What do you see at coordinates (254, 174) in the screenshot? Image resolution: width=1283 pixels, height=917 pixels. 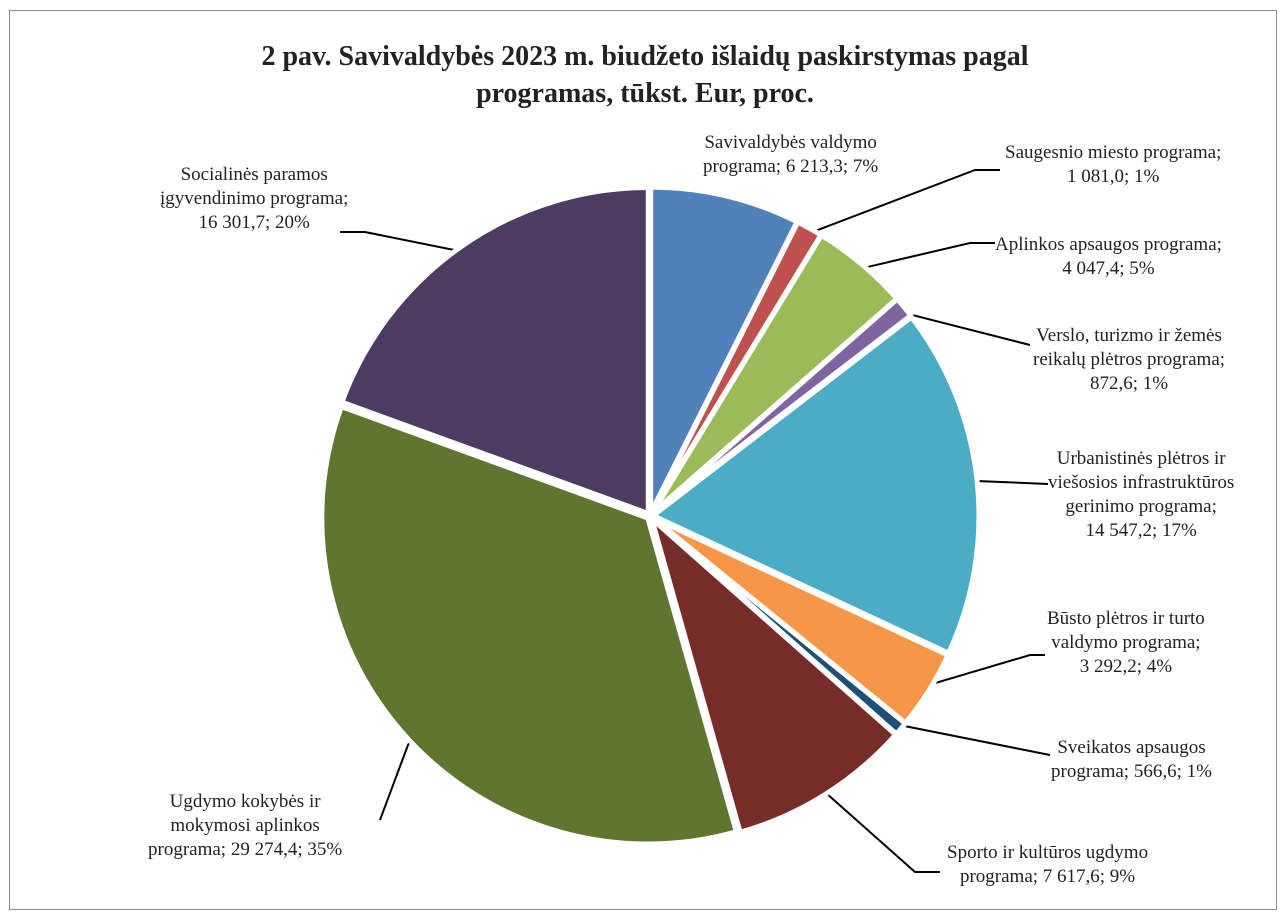 I see `slice-label-line: Socialinės paramos` at bounding box center [254, 174].